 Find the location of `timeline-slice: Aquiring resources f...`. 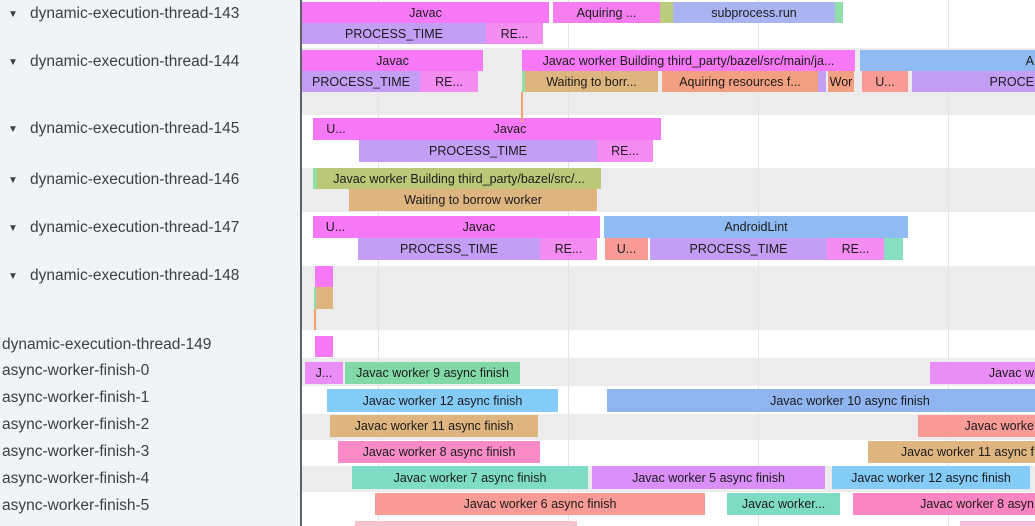

timeline-slice: Aquiring resources f... is located at coordinates (740, 81).